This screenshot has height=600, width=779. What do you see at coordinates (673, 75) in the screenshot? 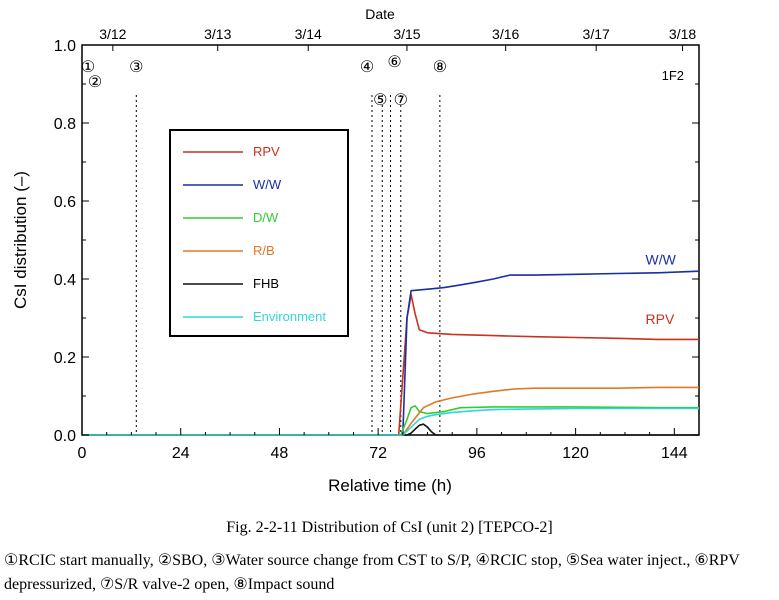
I see `unit-label: 1F2` at bounding box center [673, 75].